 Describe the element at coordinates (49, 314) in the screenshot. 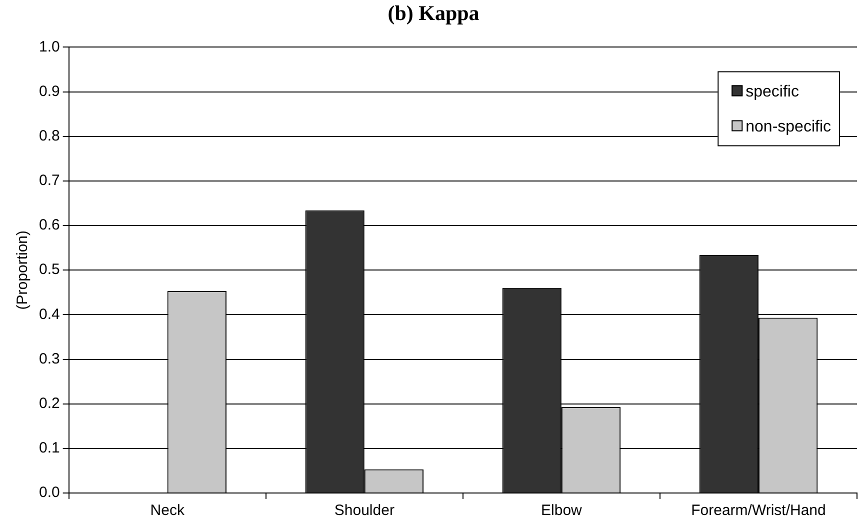

I see `y-tick-label: 0.4` at that location.